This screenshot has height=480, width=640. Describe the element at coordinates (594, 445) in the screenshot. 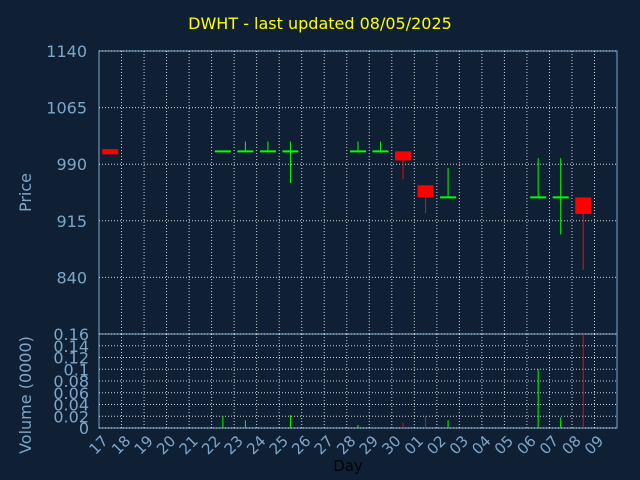

I see `day-tick-label: 09` at that location.